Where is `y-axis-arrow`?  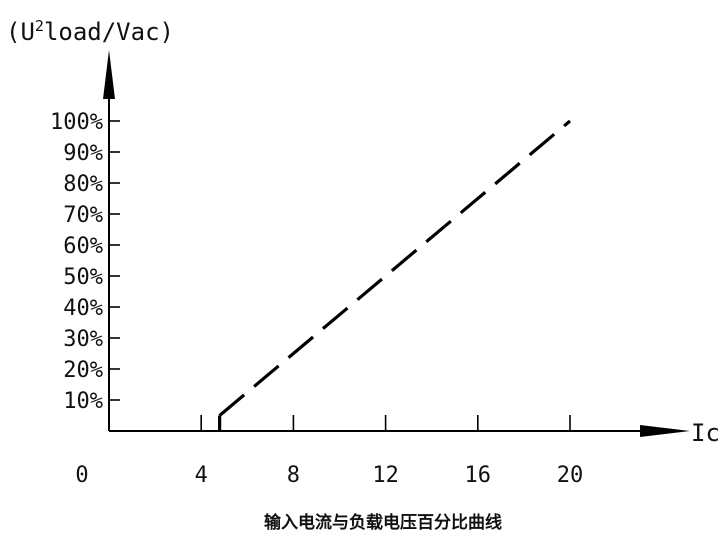
y-axis-arrow is located at coordinates (109, 74).